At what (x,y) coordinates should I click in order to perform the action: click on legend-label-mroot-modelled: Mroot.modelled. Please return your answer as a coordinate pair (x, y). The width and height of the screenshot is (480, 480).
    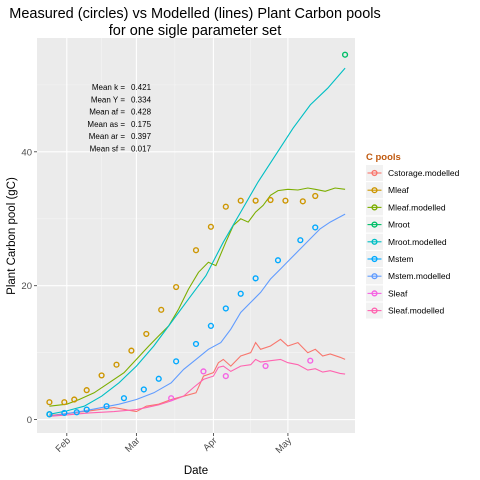
    Looking at the image, I should click on (417, 242).